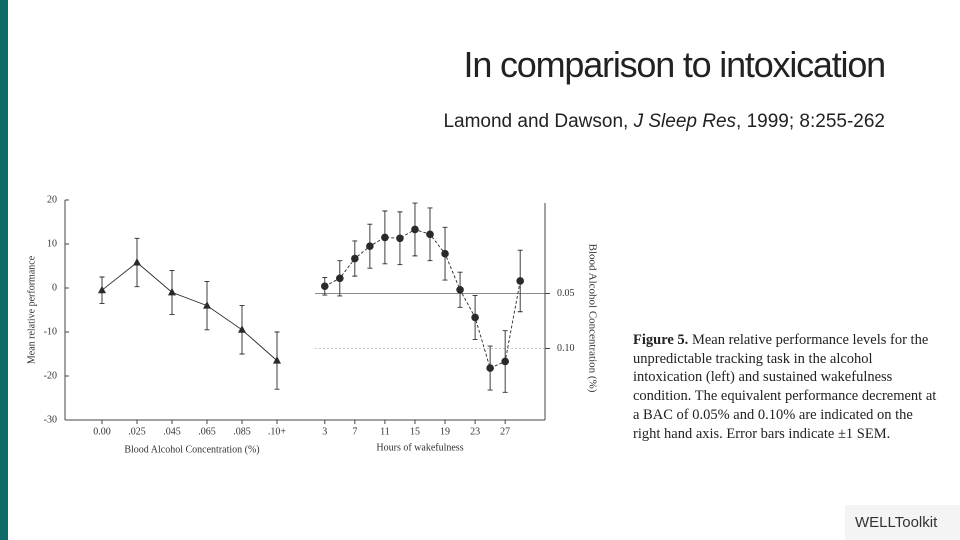 This screenshot has height=540, width=960. What do you see at coordinates (505, 431) in the screenshot?
I see `x-tick-label: 27` at bounding box center [505, 431].